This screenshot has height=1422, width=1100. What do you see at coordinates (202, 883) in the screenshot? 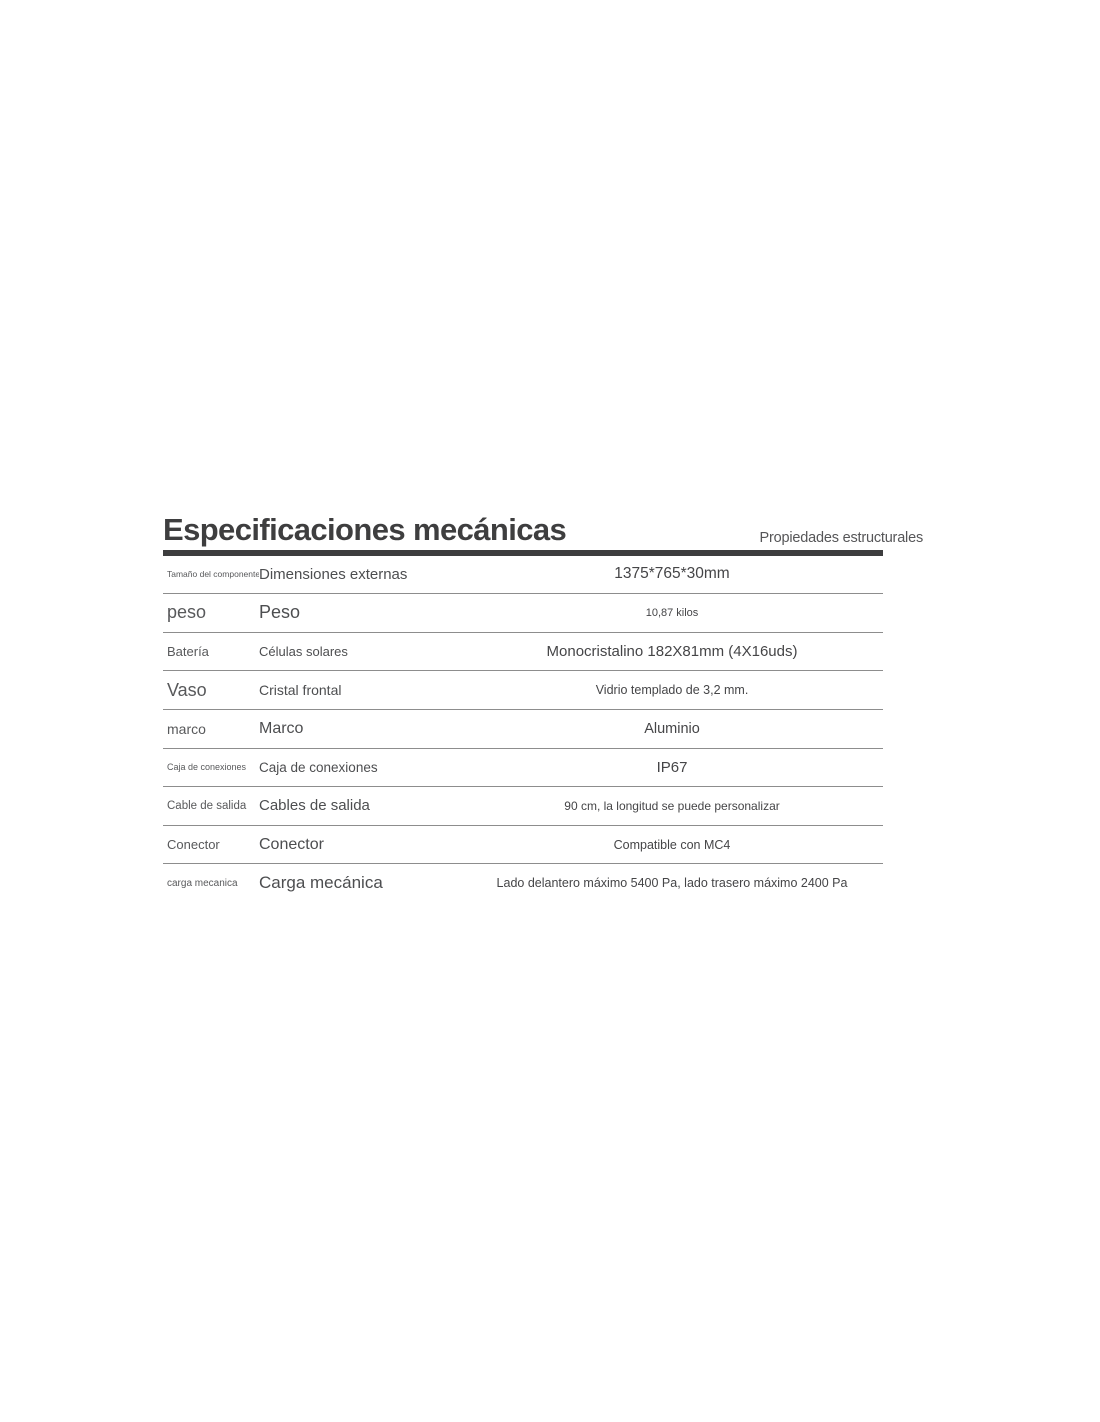
I see `row-key: carga mecanica` at bounding box center [202, 883].